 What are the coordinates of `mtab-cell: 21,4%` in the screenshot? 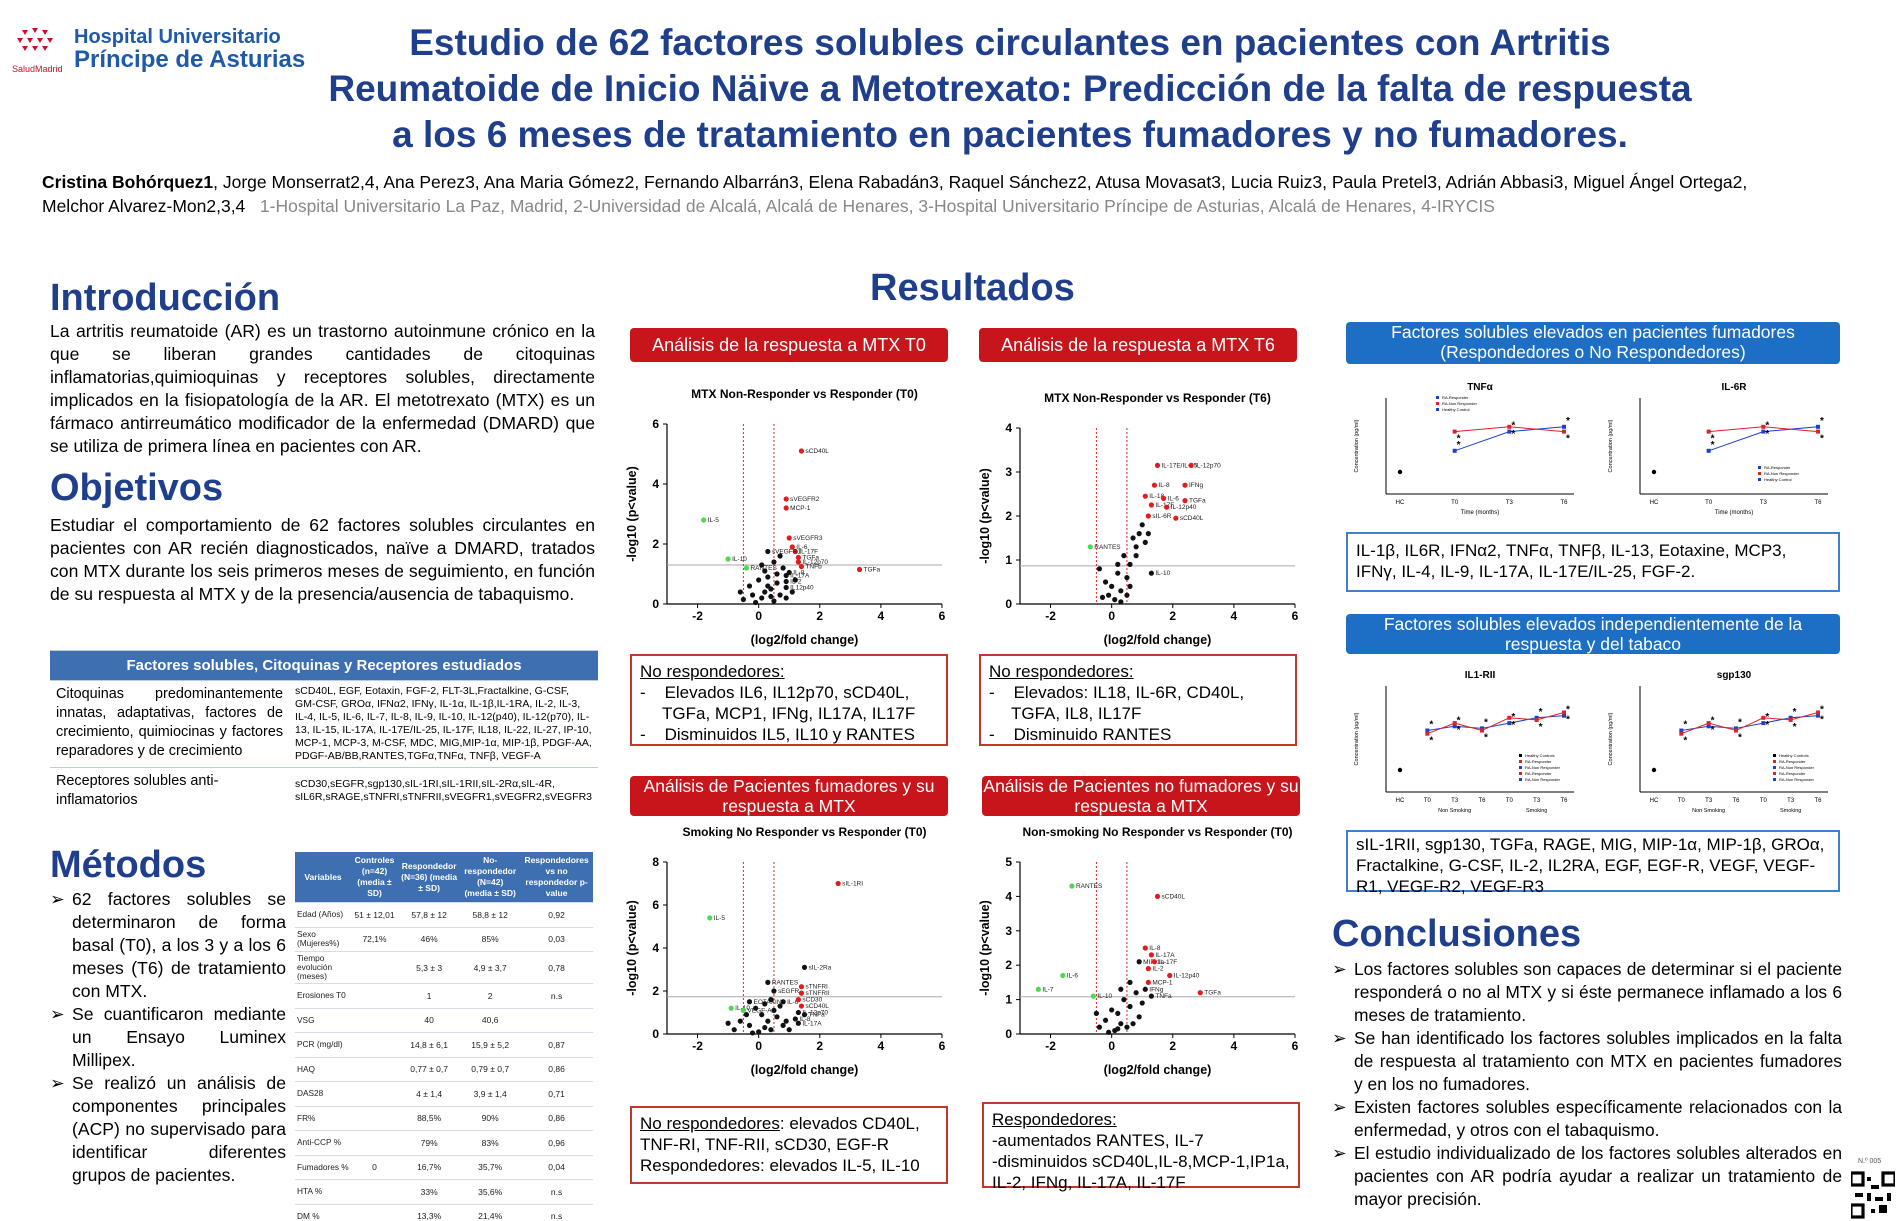 It's located at (490, 1212).